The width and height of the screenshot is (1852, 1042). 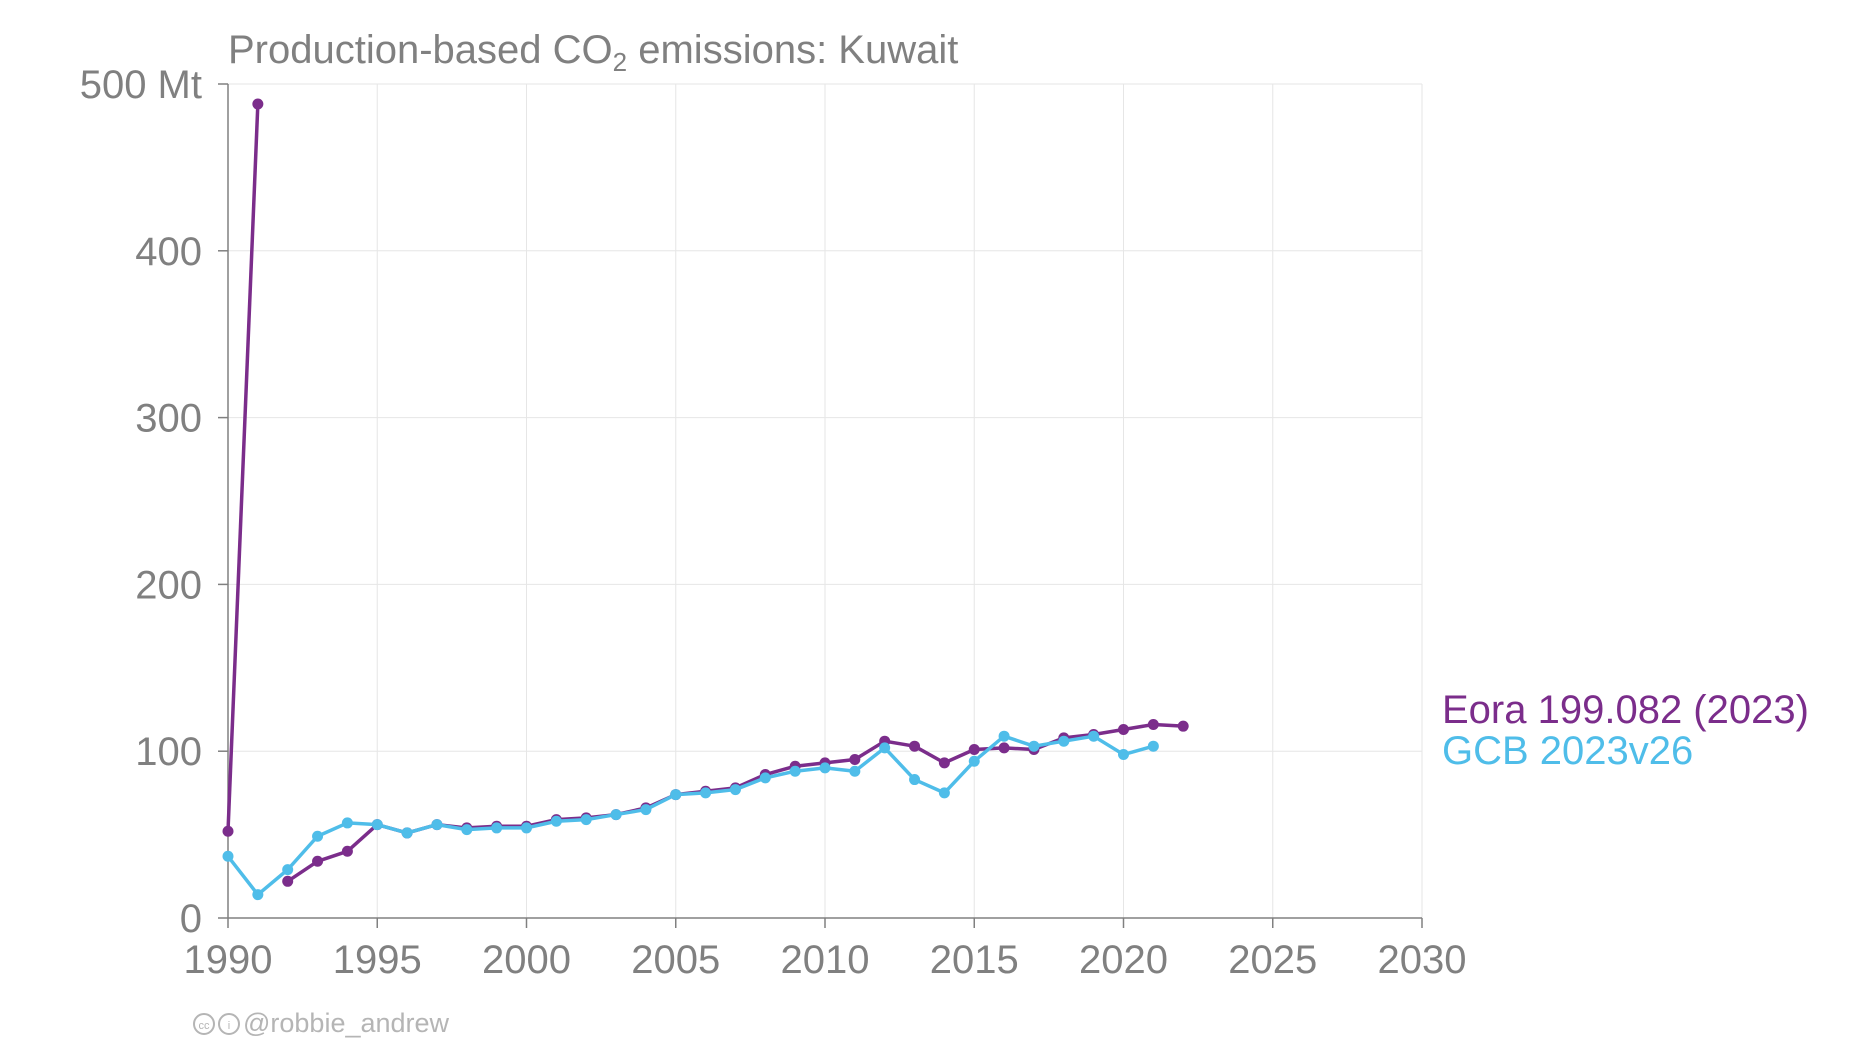 I want to click on data-point-gcb-1990, so click(x=228, y=856).